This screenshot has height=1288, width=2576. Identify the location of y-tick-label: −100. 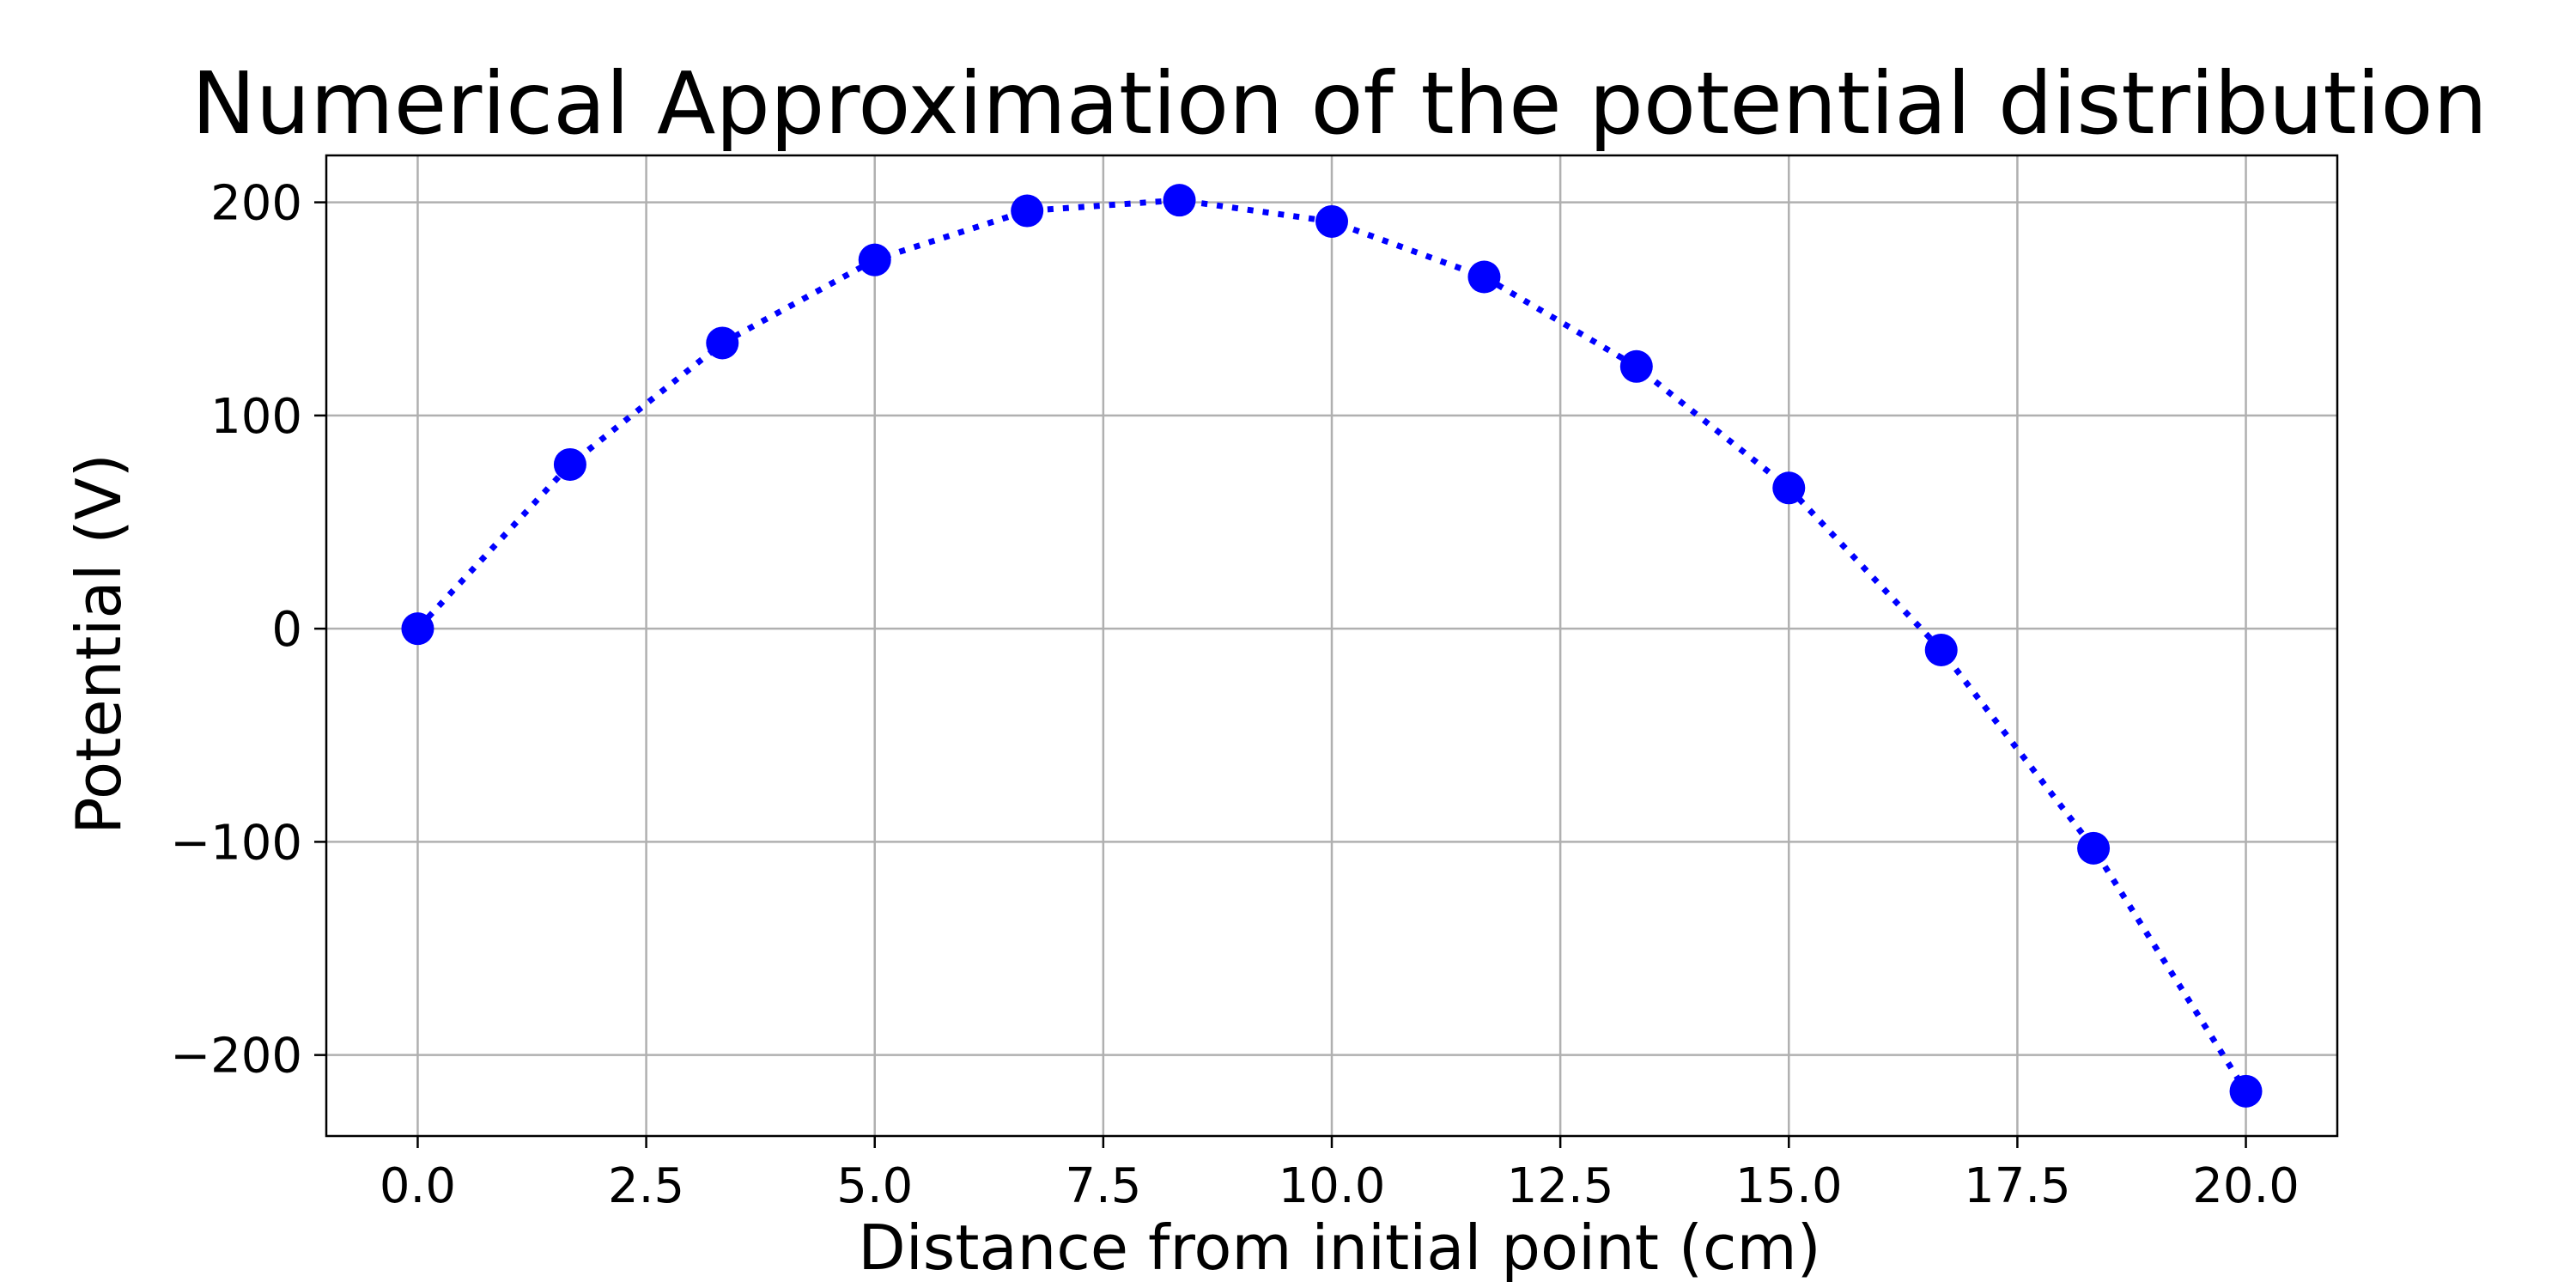
(236, 843).